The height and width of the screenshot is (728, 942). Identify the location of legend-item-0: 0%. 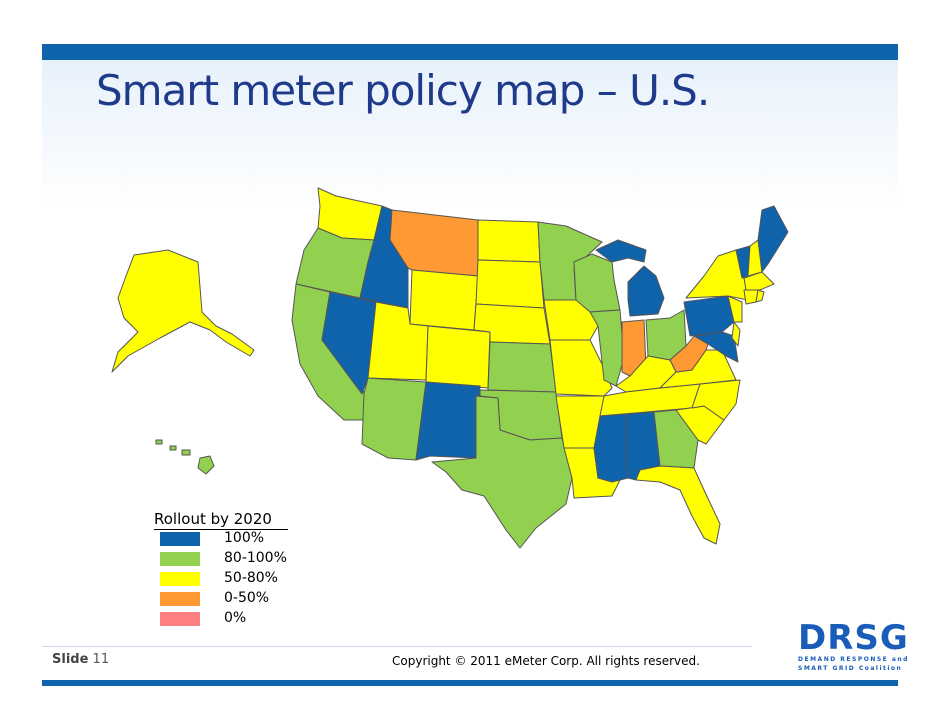
(240, 619).